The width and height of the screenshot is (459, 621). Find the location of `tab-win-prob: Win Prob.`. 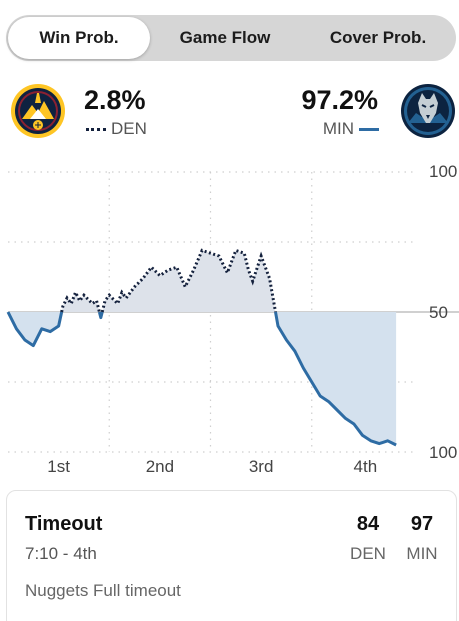

tab-win-prob: Win Prob. is located at coordinates (79, 38).